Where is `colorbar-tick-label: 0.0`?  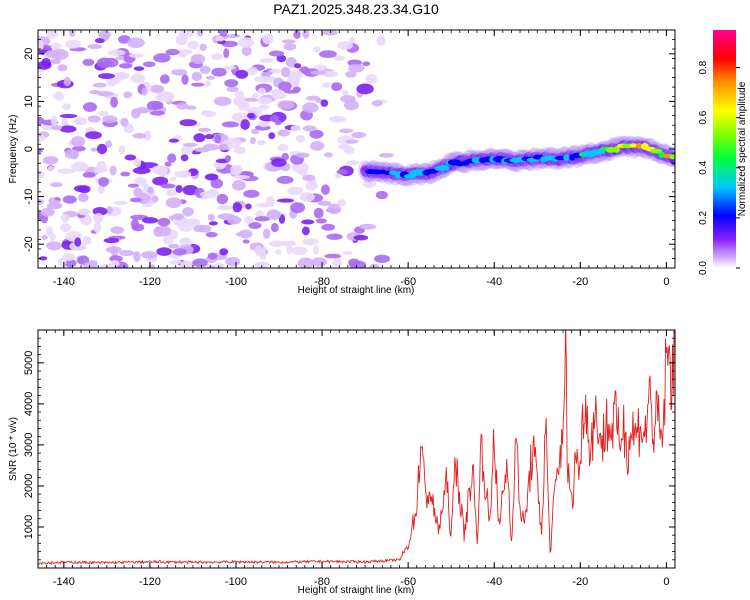
colorbar-tick-label: 0.0 is located at coordinates (703, 268).